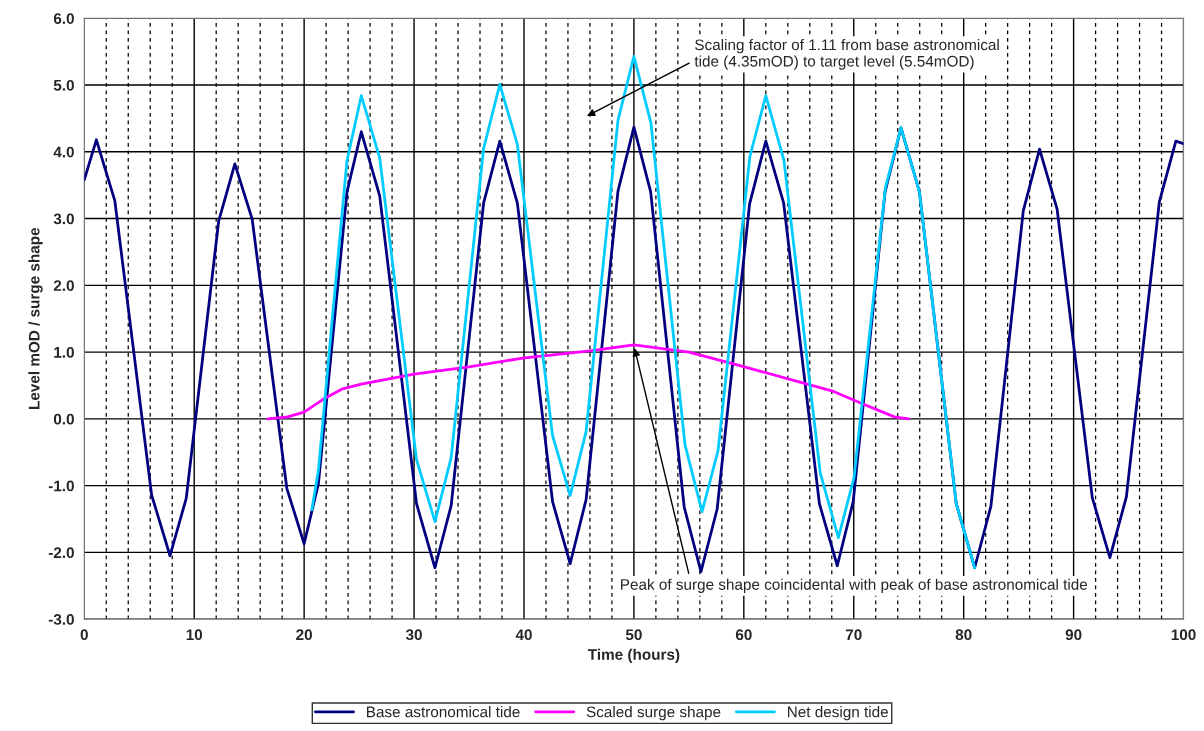 The width and height of the screenshot is (1204, 731). I want to click on x-tick-label: 50, so click(633, 635).